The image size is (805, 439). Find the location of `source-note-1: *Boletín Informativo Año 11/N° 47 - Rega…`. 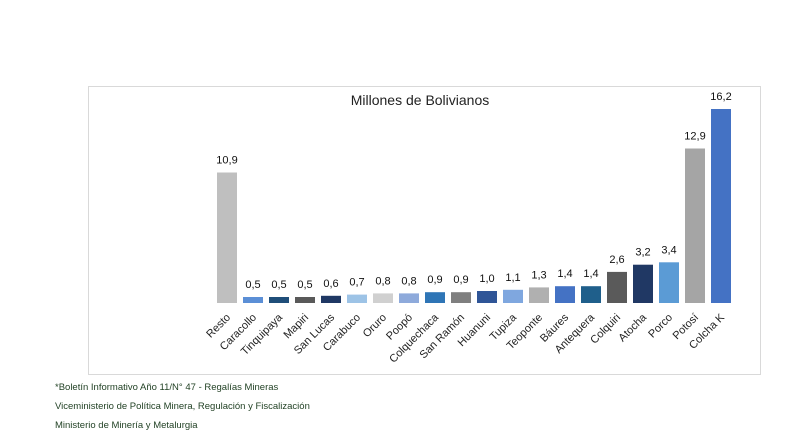

source-note-1: *Boletín Informativo Año 11/N° 47 - Rega… is located at coordinates (167, 387).